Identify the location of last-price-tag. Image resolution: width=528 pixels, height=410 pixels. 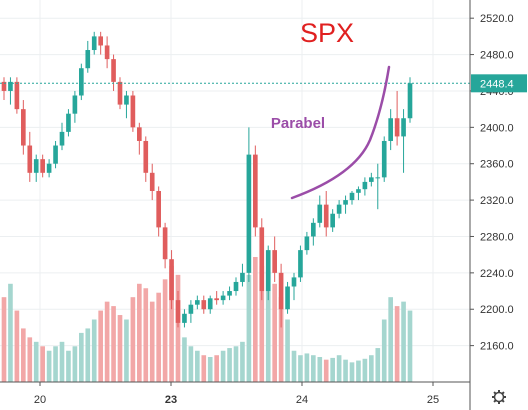
(499, 83).